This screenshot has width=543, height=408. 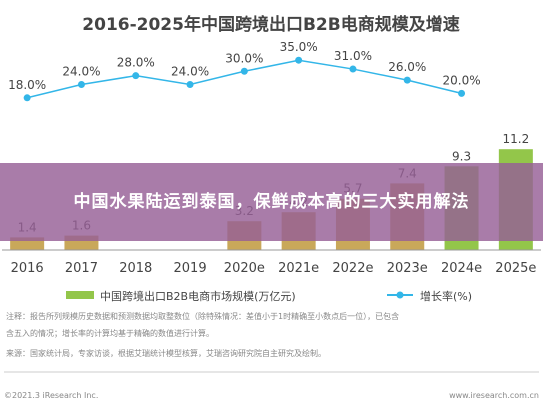 What do you see at coordinates (515, 139) in the screenshot?
I see `bar-value-label-2025e: 11.2` at bounding box center [515, 139].